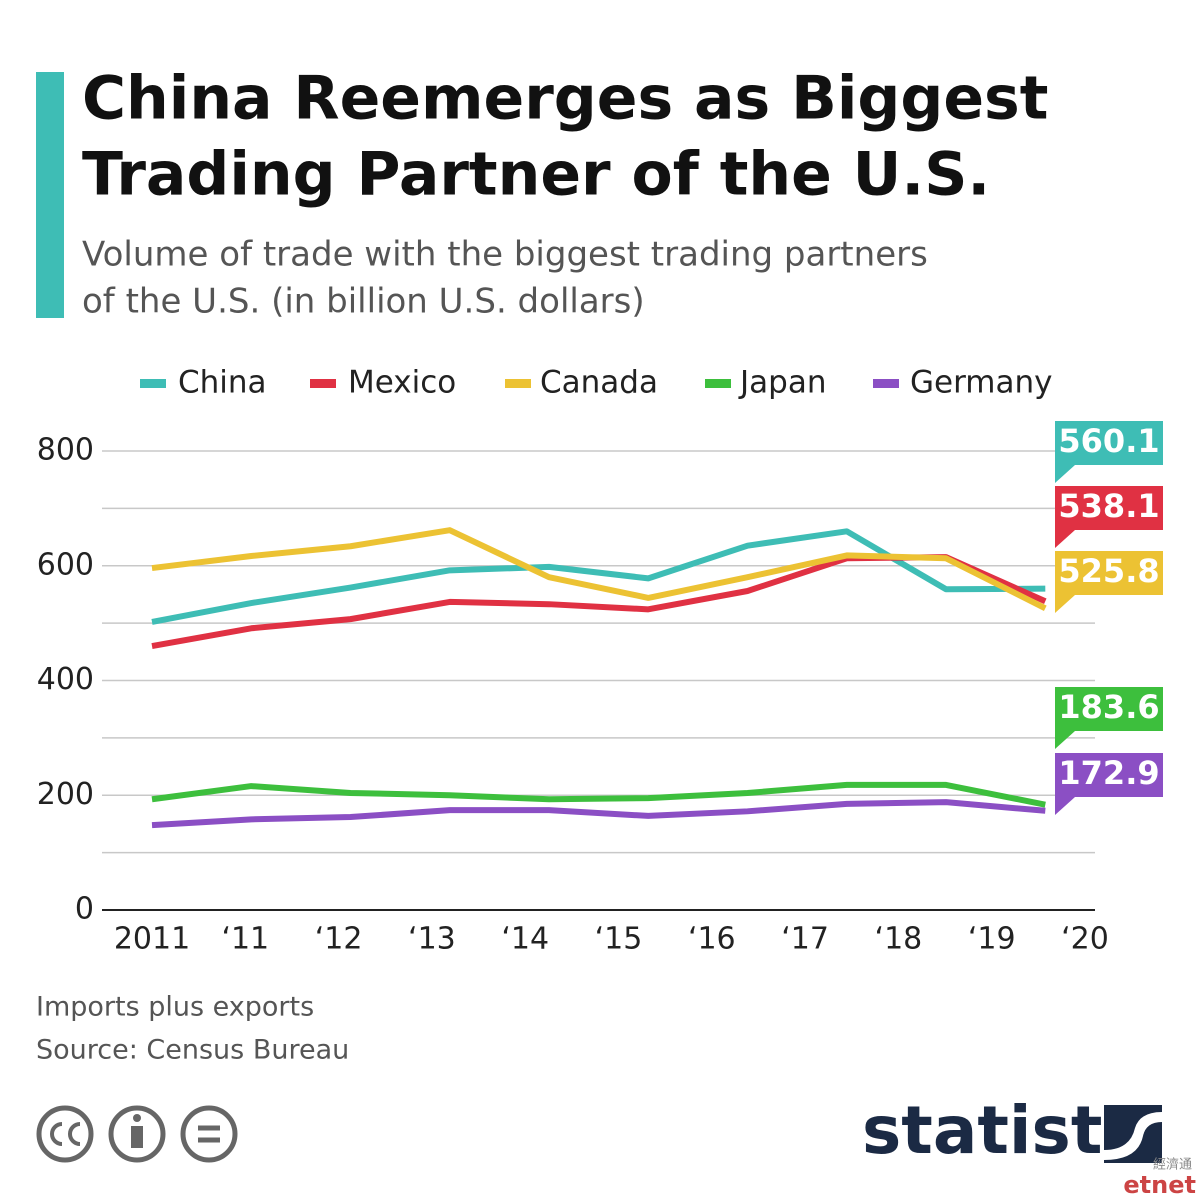  I want to click on y-tick-label: 400, so click(65, 679).